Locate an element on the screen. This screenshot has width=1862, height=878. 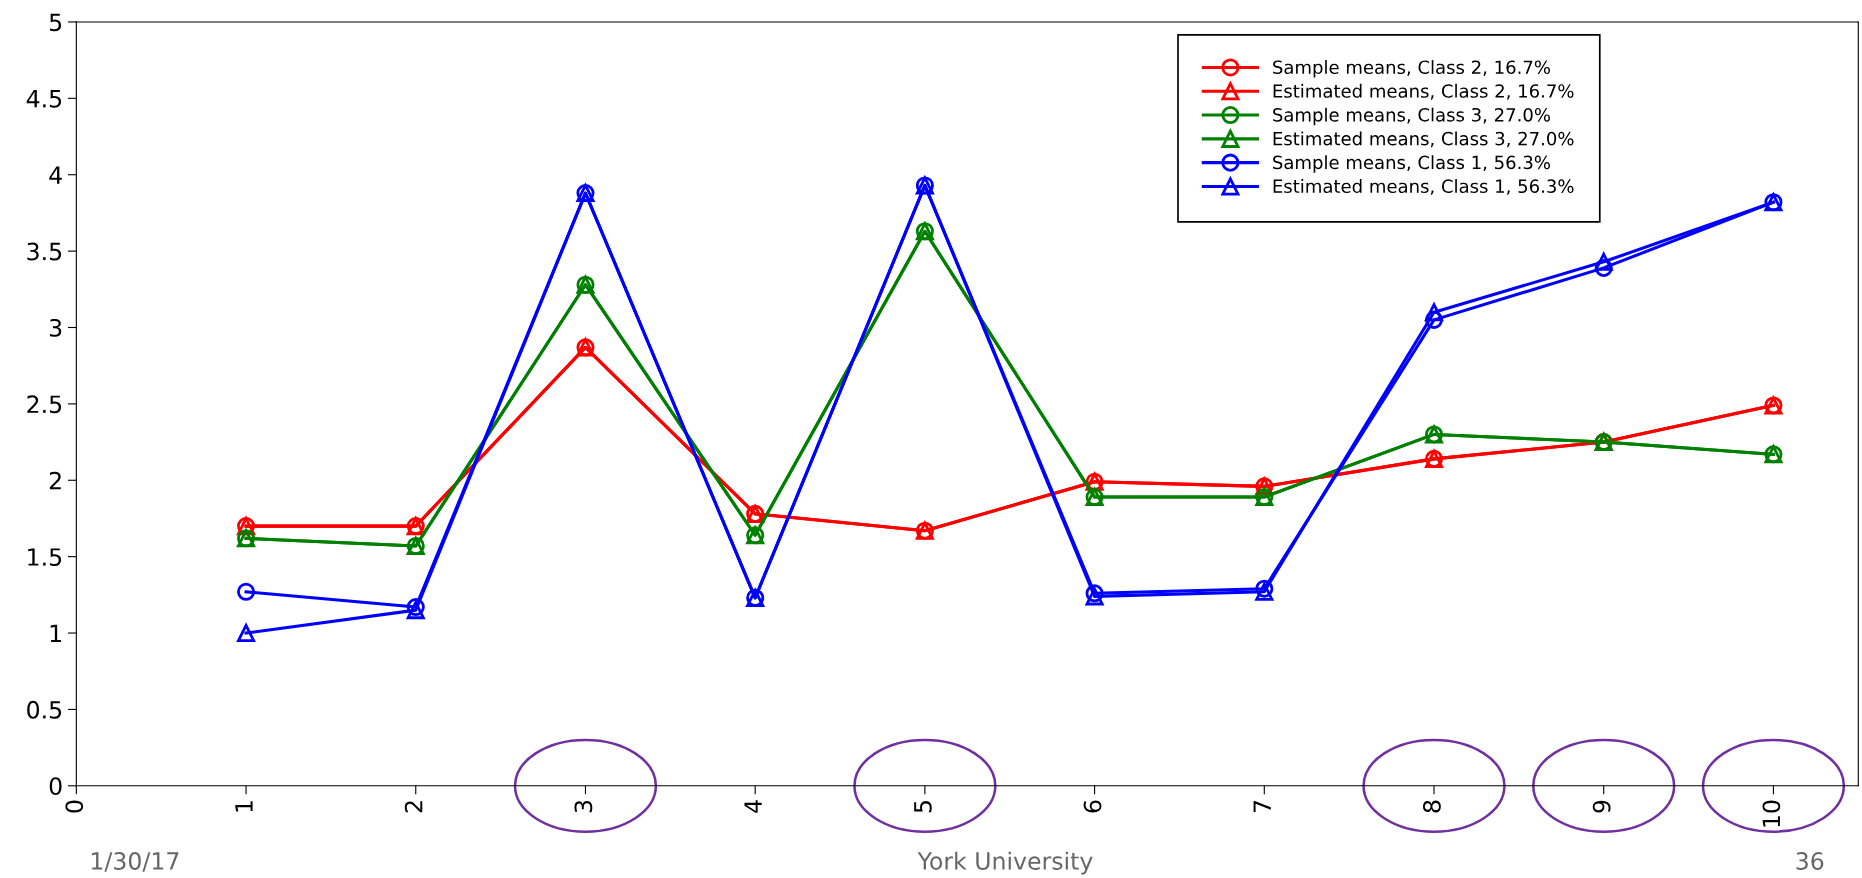
x-tick-label: 0 is located at coordinates (74, 806).